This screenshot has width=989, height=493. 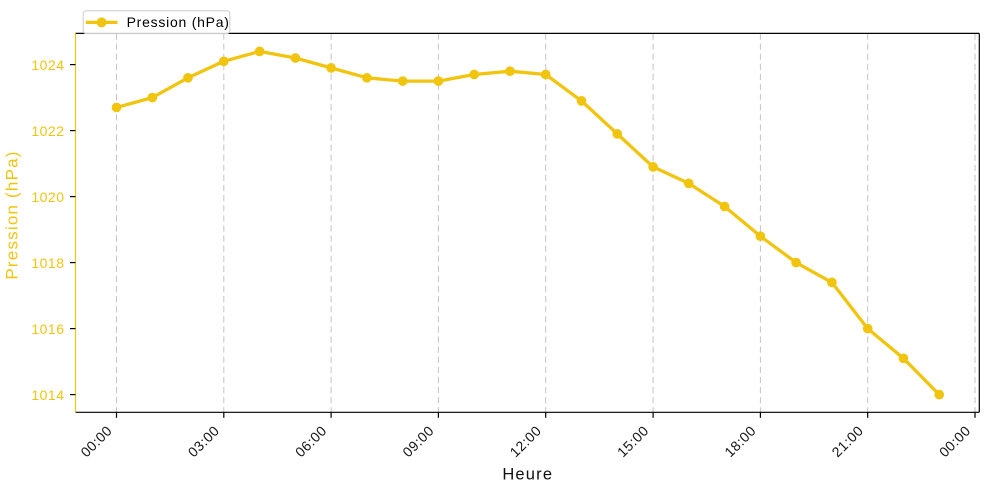 I want to click on svg-text: 1022, so click(x=47, y=131).